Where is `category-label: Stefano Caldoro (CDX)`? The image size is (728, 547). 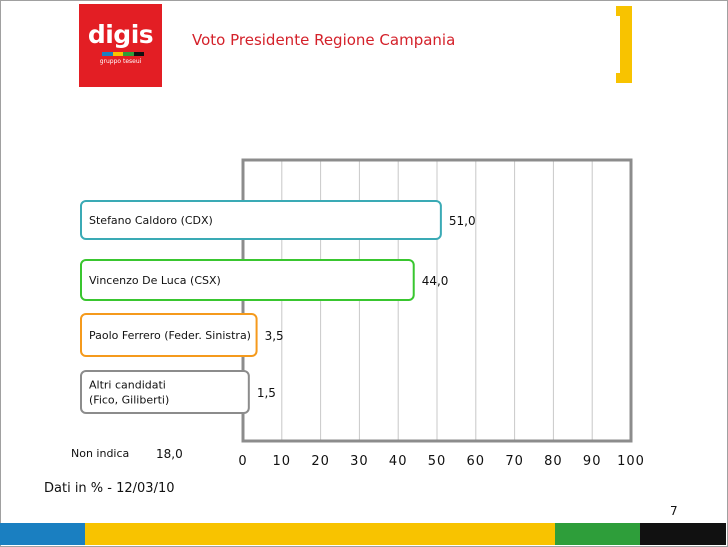 category-label: Stefano Caldoro (CDX) is located at coordinates (151, 220).